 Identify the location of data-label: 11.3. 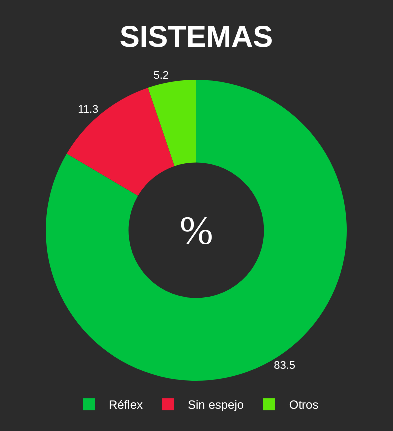
(88, 110).